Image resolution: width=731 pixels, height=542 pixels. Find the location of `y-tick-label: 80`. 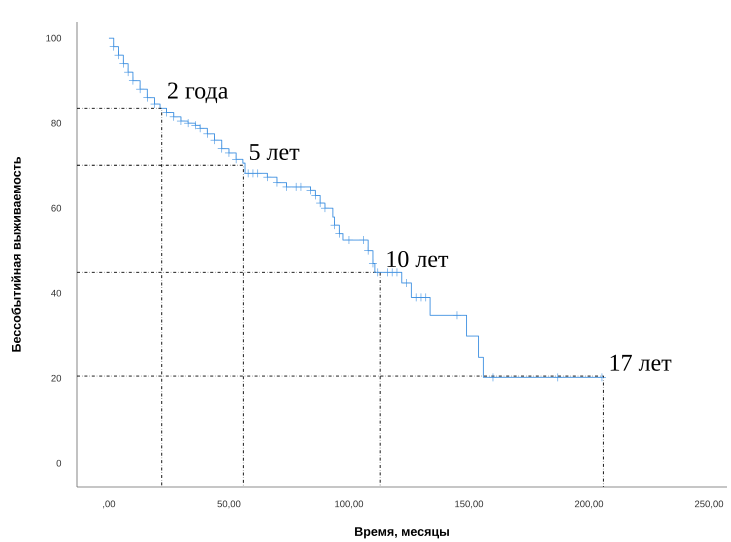

y-tick-label: 80 is located at coordinates (56, 123).